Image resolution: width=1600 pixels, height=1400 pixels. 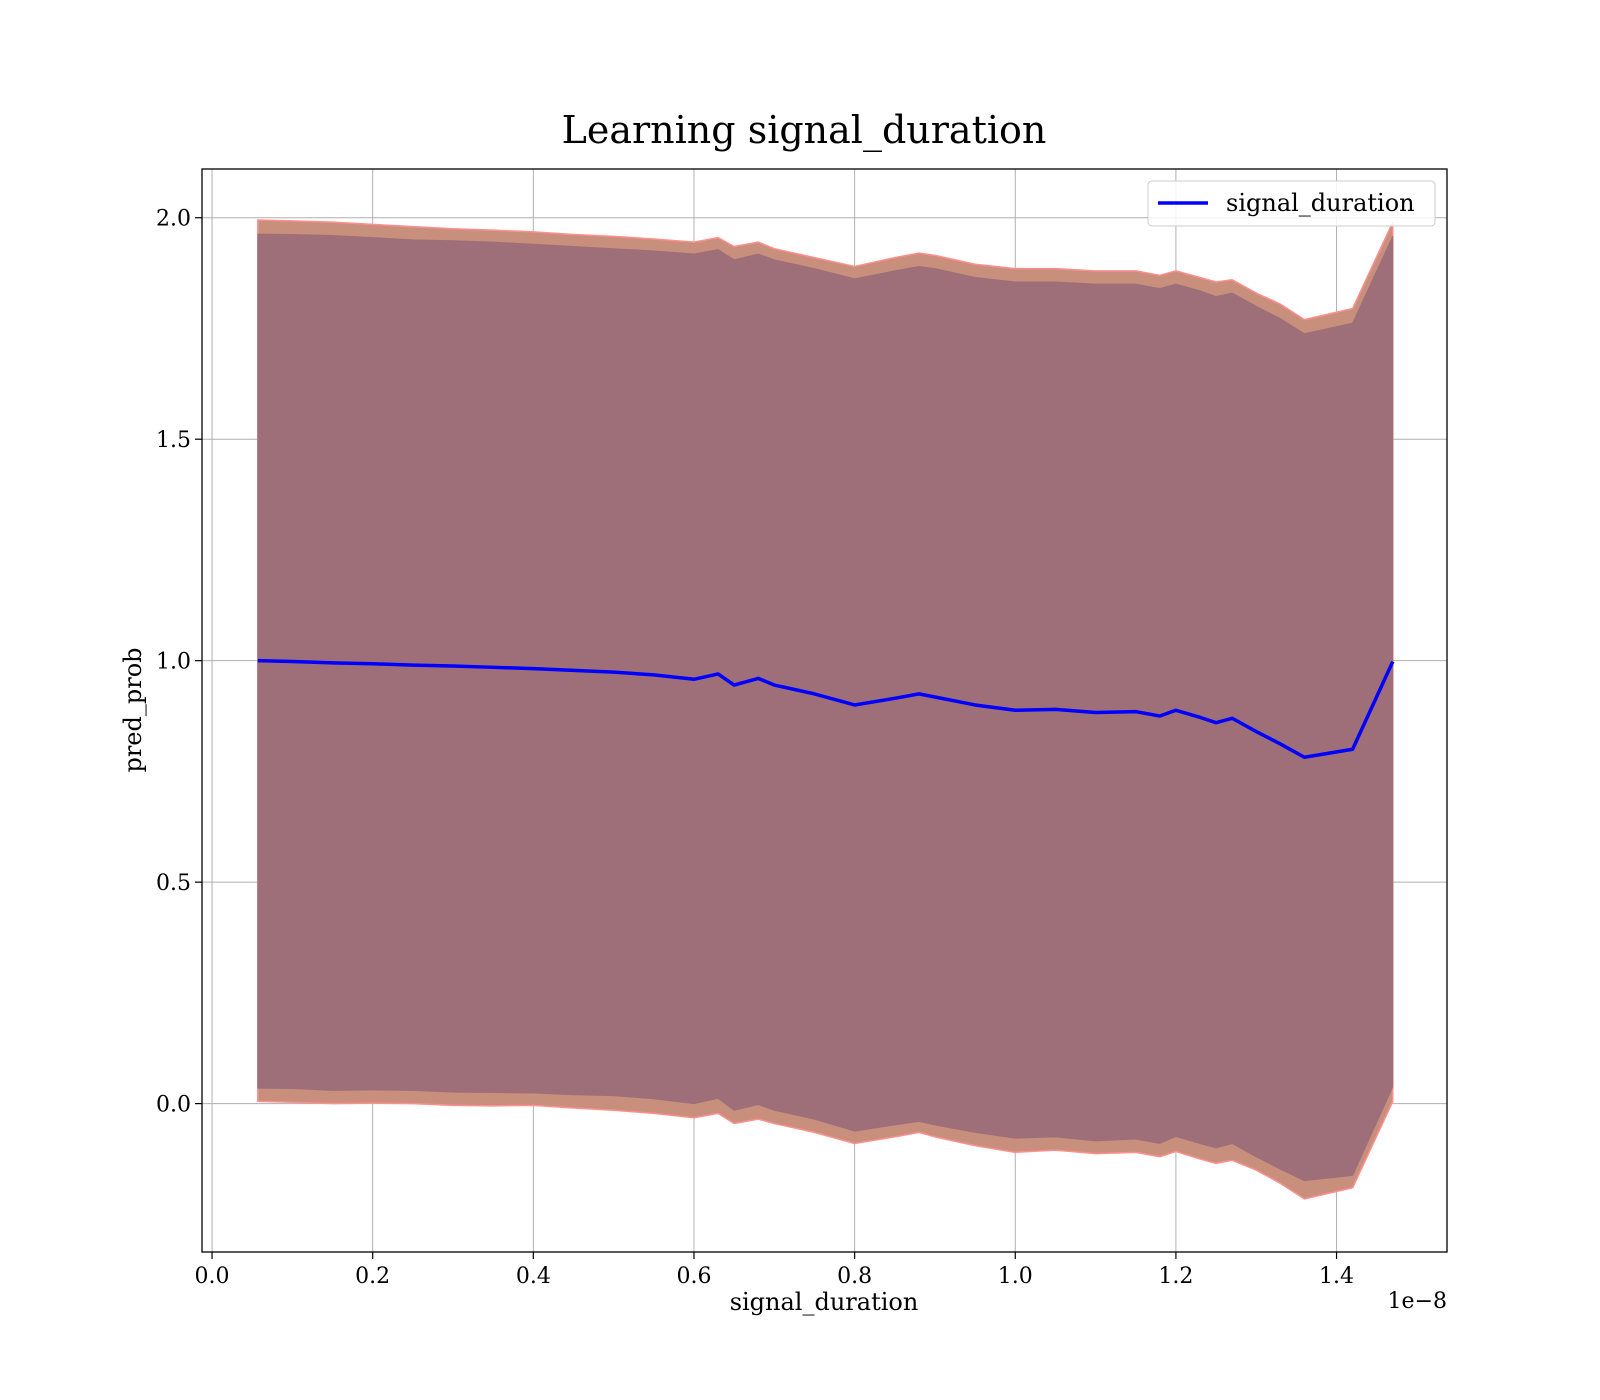 What do you see at coordinates (173, 219) in the screenshot?
I see `y-tick-label: 2.0` at bounding box center [173, 219].